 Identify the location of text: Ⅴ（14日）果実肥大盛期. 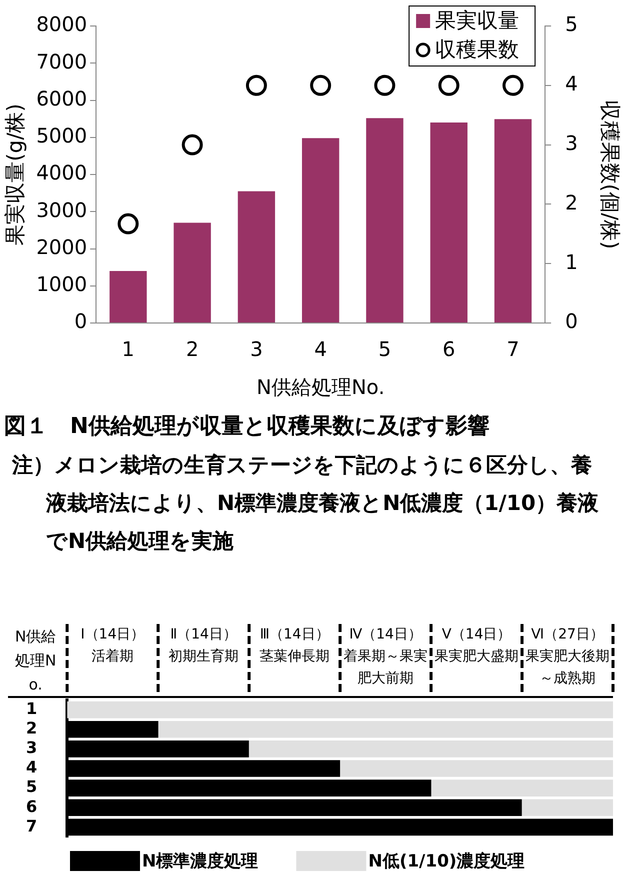
(476, 645).